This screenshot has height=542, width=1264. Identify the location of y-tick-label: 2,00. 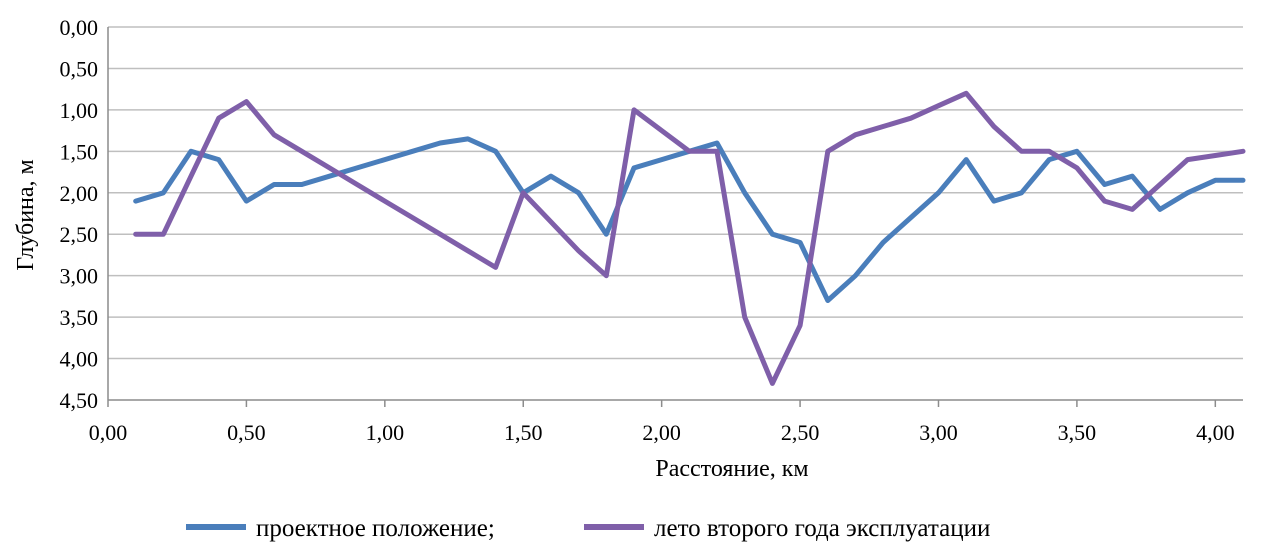
(79, 193).